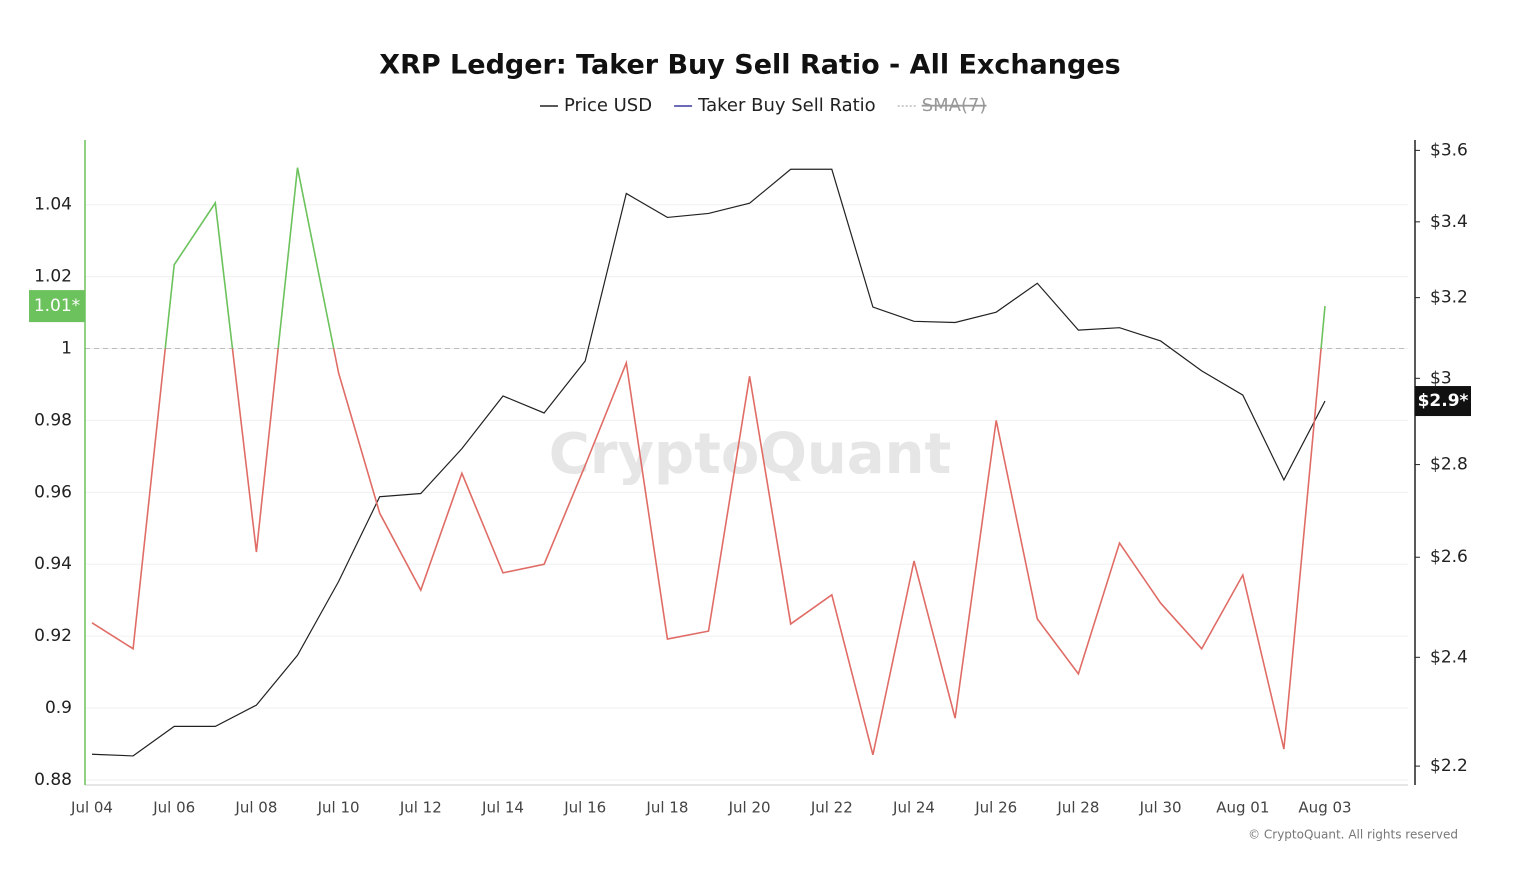  I want to click on y2-tick-label: $3.2, so click(1449, 298).